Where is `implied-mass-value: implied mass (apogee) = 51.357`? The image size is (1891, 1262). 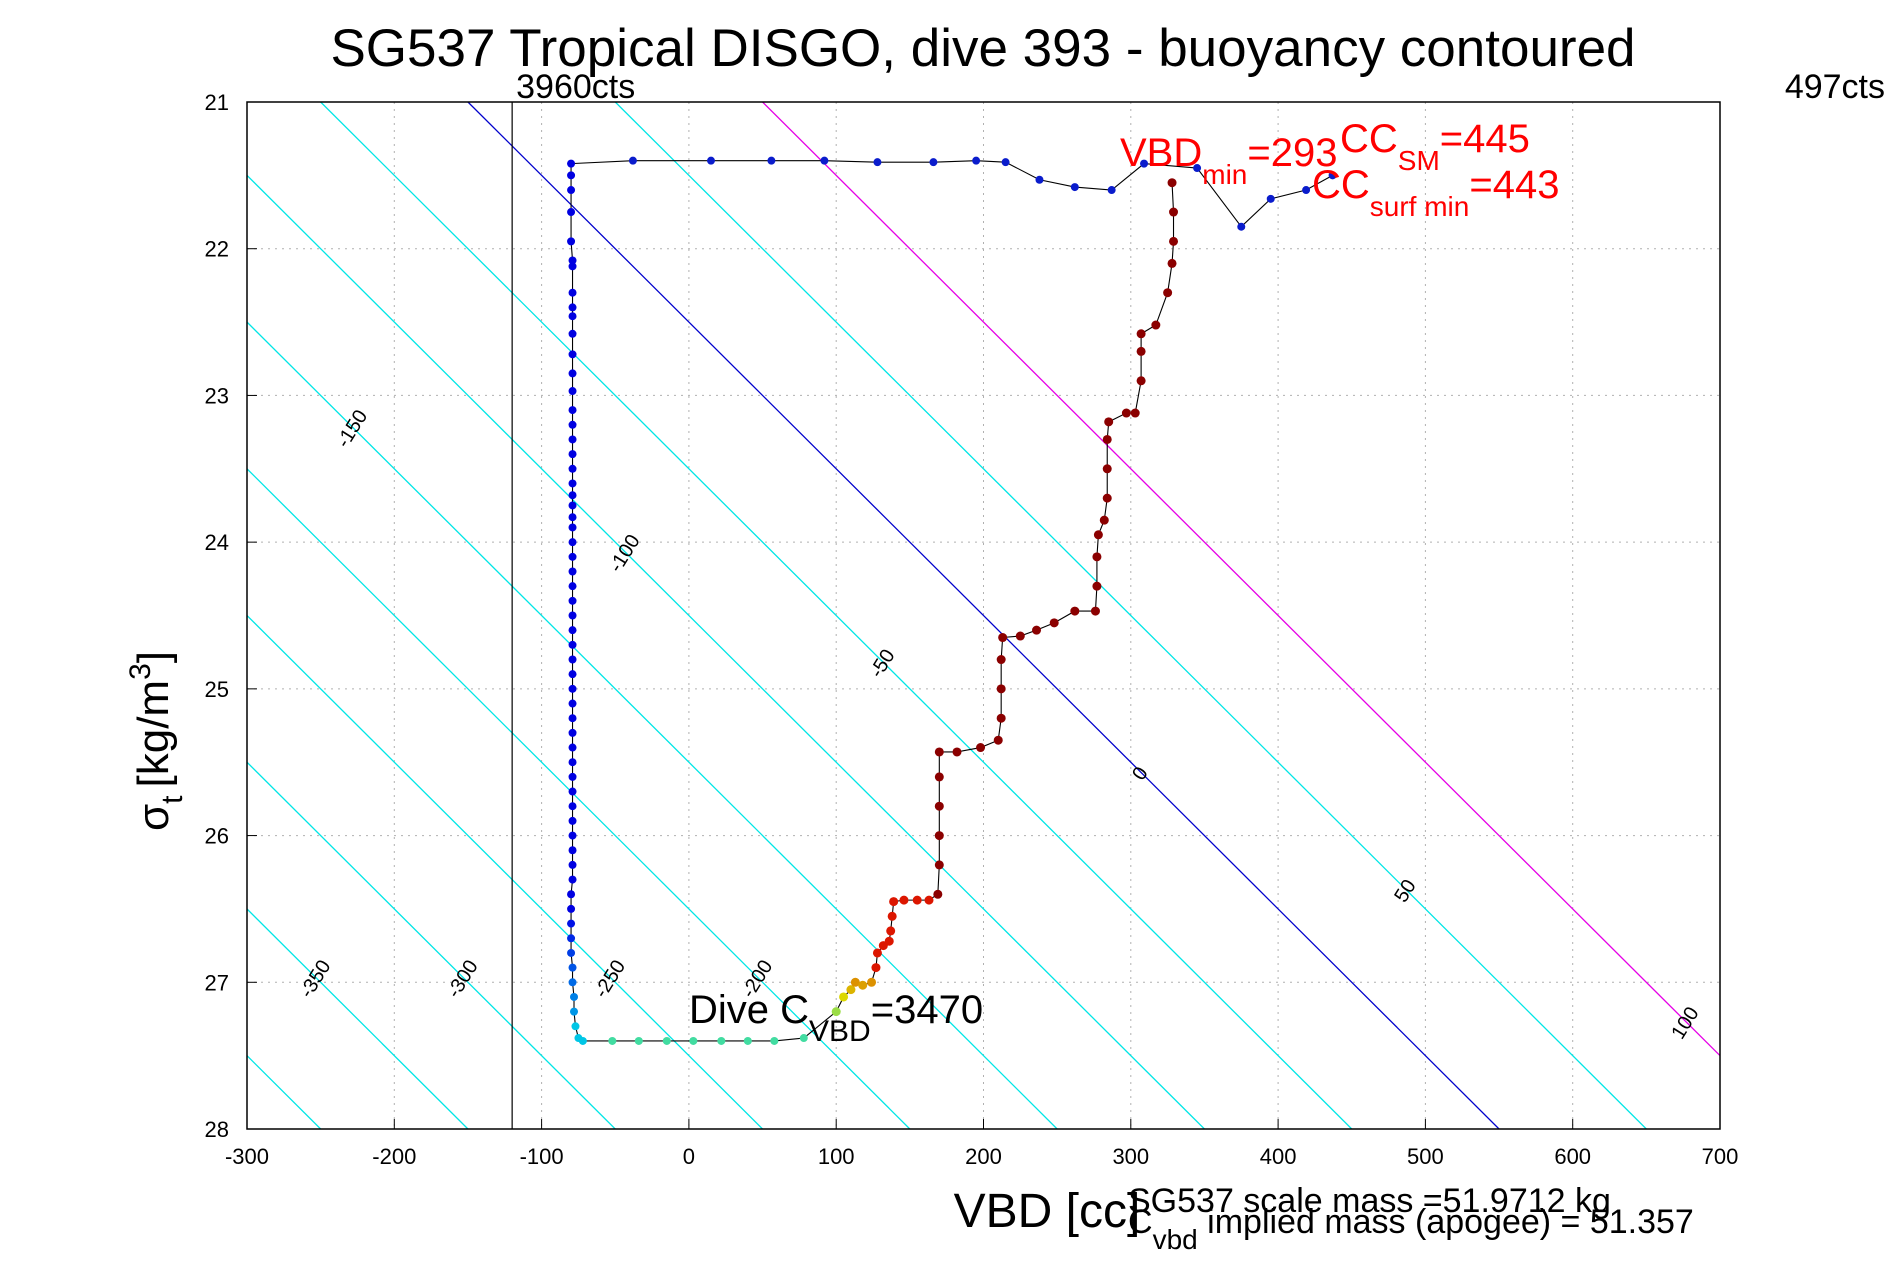
implied-mass-value: implied mass (apogee) = 51.357 is located at coordinates (1446, 1222).